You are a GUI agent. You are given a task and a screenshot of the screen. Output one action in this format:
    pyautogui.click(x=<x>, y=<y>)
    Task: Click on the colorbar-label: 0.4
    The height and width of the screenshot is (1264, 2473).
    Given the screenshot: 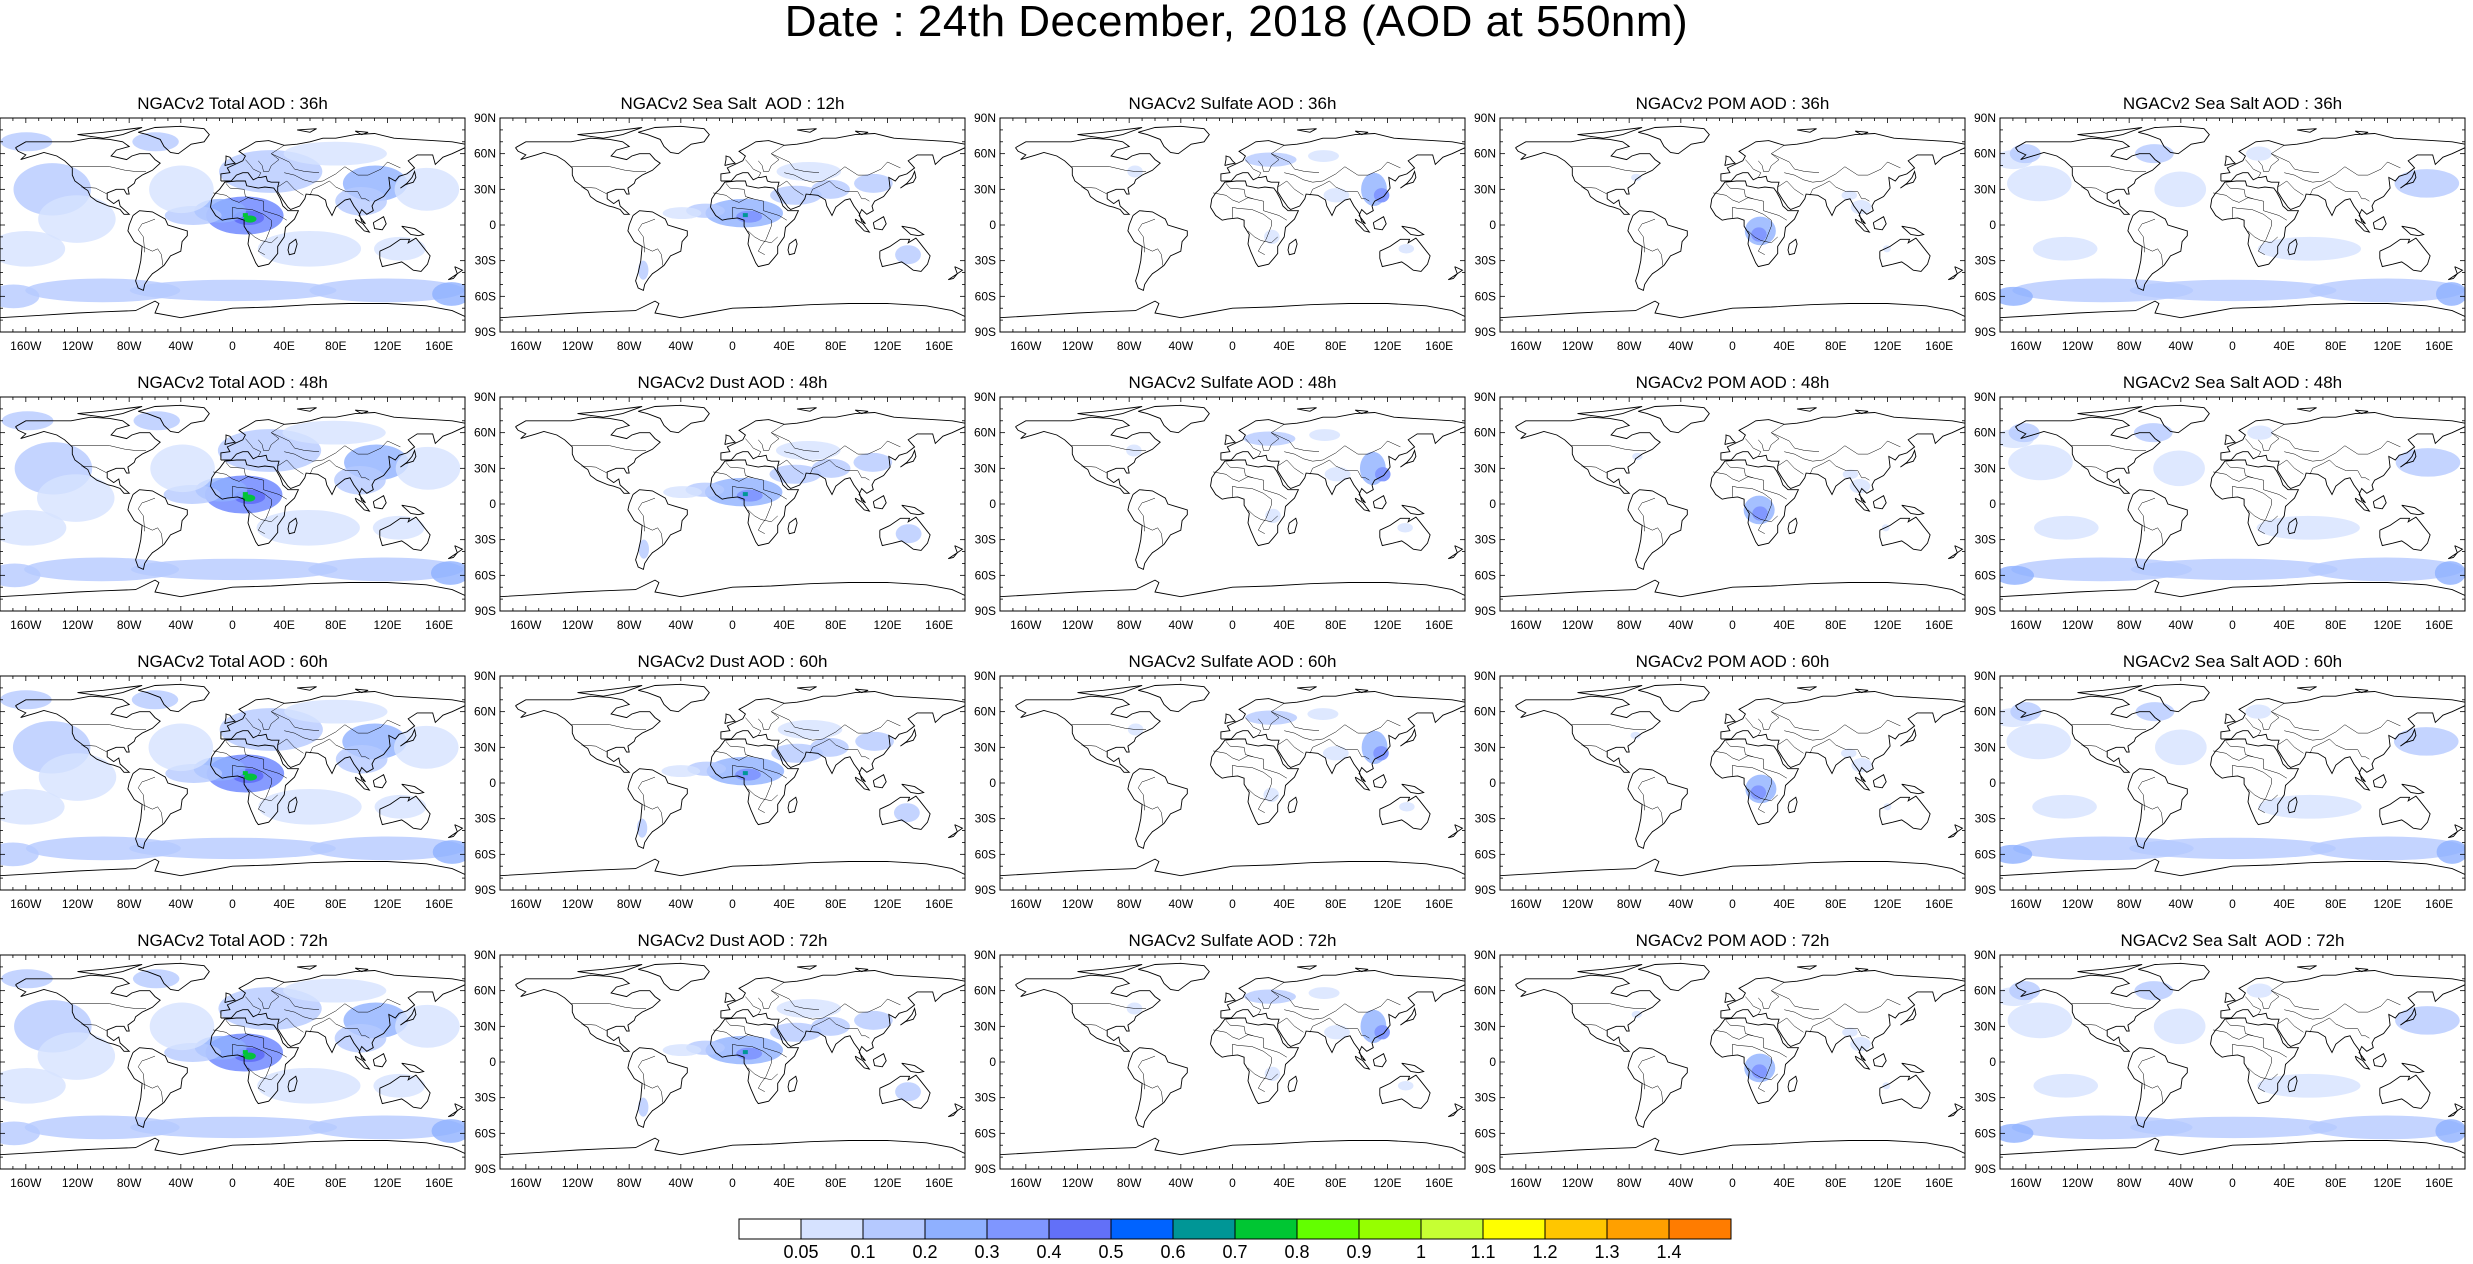 What is the action you would take?
    pyautogui.click(x=1049, y=1252)
    